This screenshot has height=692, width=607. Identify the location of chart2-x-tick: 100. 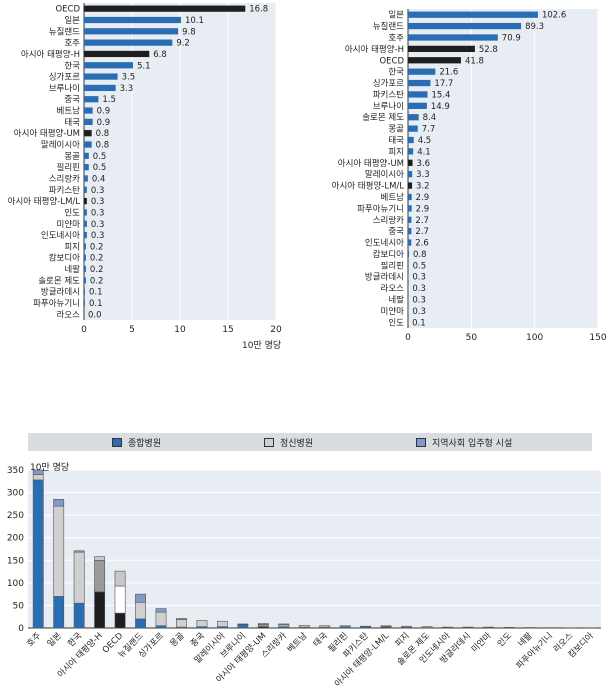
(534, 338).